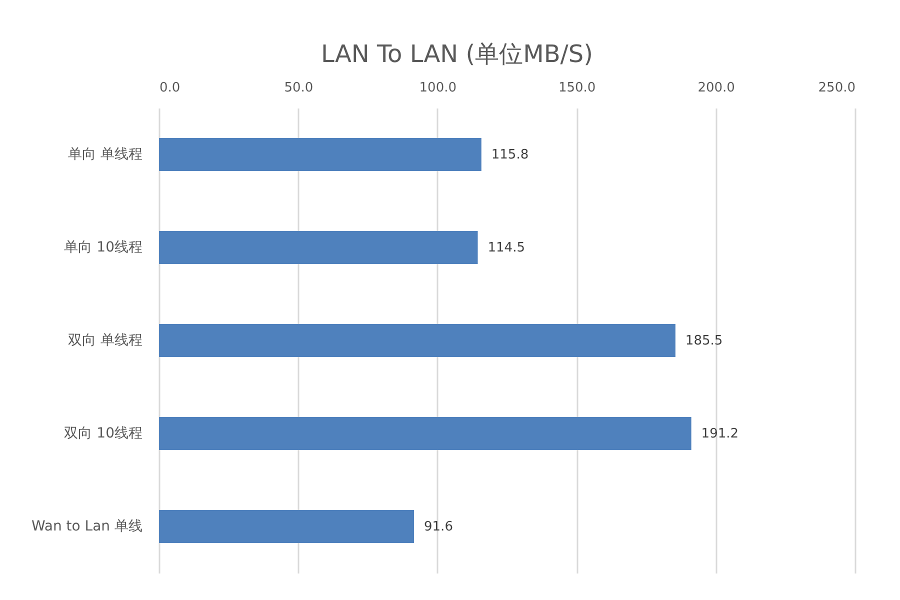 The image size is (900, 600). Describe the element at coordinates (506, 248) in the screenshot. I see `data-label: 114.5` at that location.